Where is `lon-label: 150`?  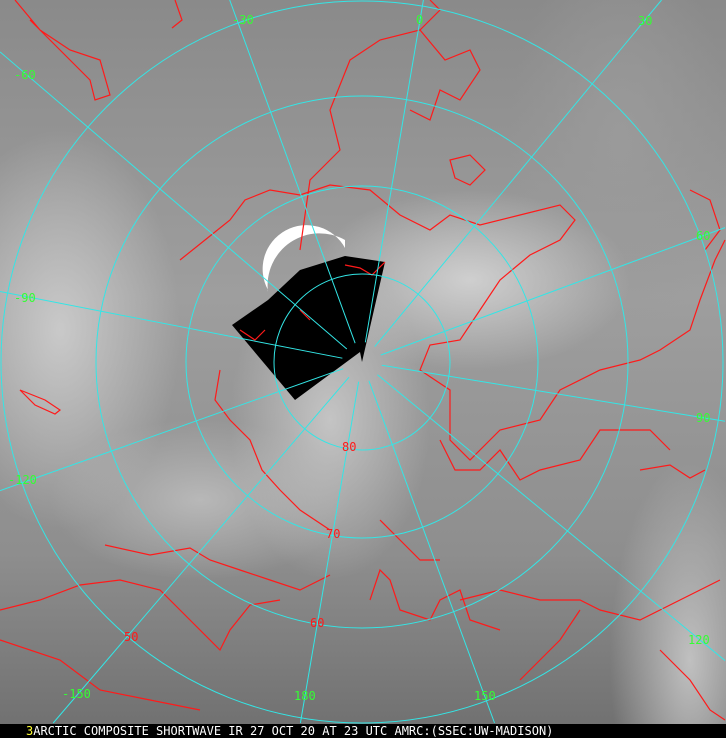 lon-label: 150 is located at coordinates (485, 696).